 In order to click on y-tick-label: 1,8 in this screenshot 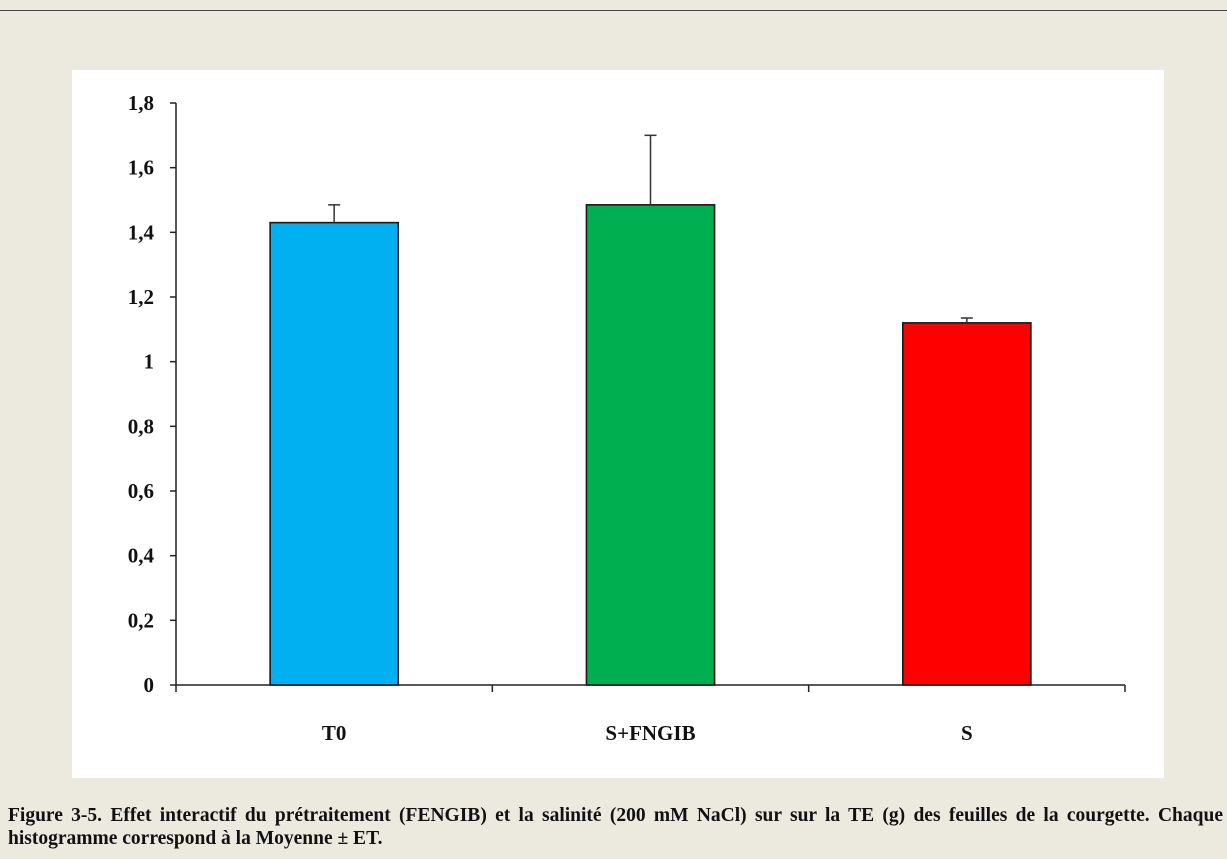, I will do `click(141, 103)`.